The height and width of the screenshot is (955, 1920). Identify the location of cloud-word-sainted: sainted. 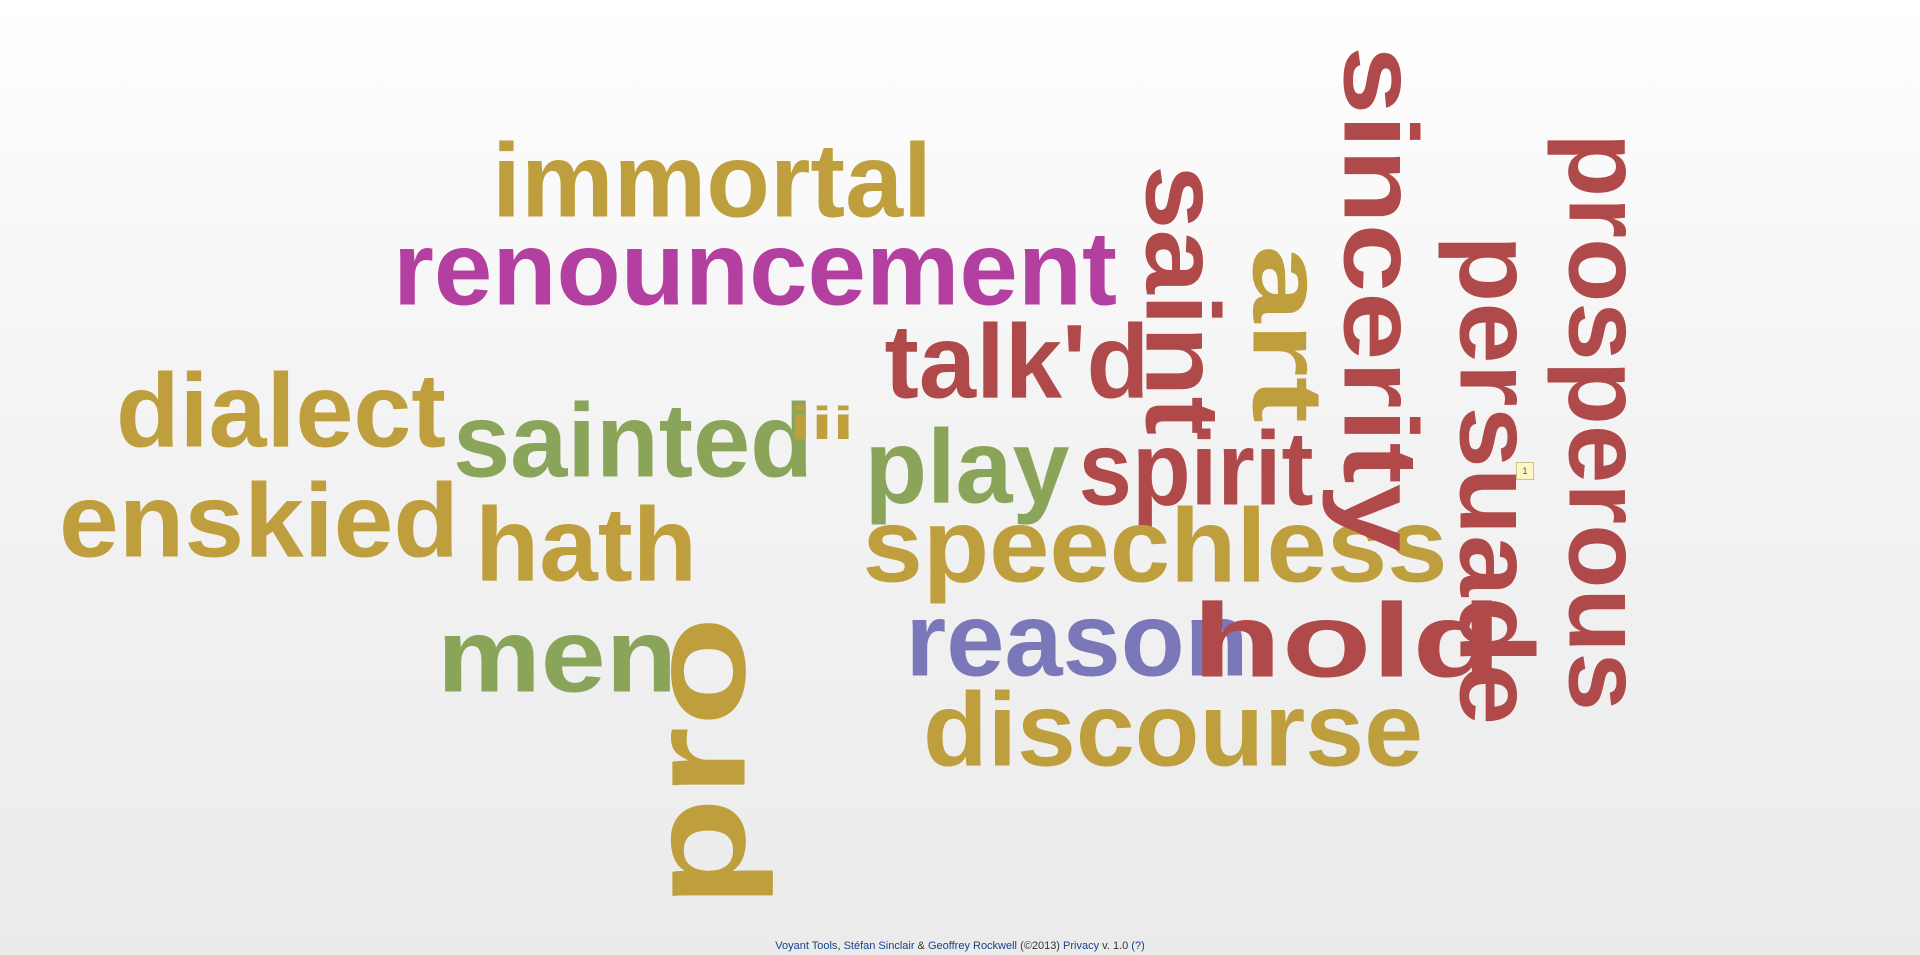
(633, 441).